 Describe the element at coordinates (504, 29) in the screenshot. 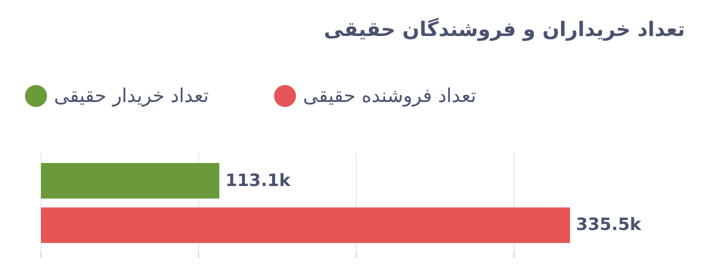

I see `chart-title: تعداد خریداران و فروشندگان حقیقی` at that location.